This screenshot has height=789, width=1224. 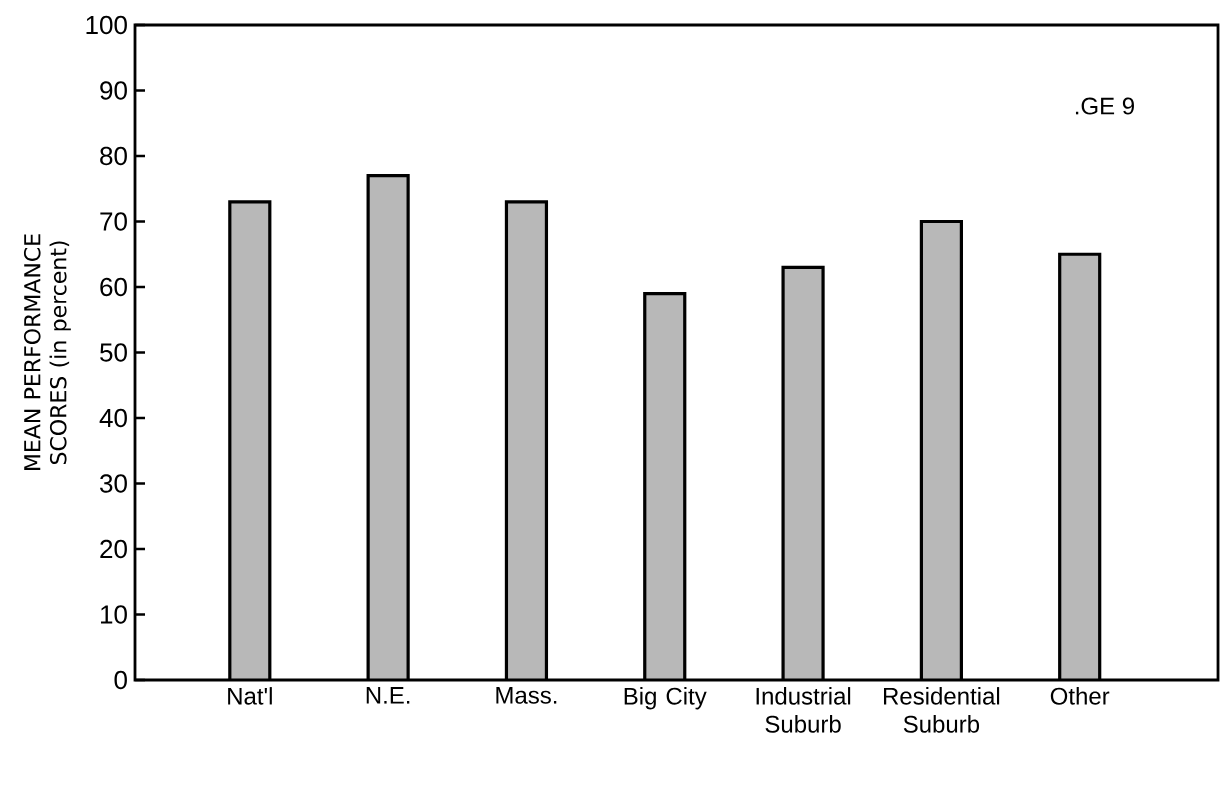 What do you see at coordinates (113, 156) in the screenshot?
I see `y-tick-label: 80` at bounding box center [113, 156].